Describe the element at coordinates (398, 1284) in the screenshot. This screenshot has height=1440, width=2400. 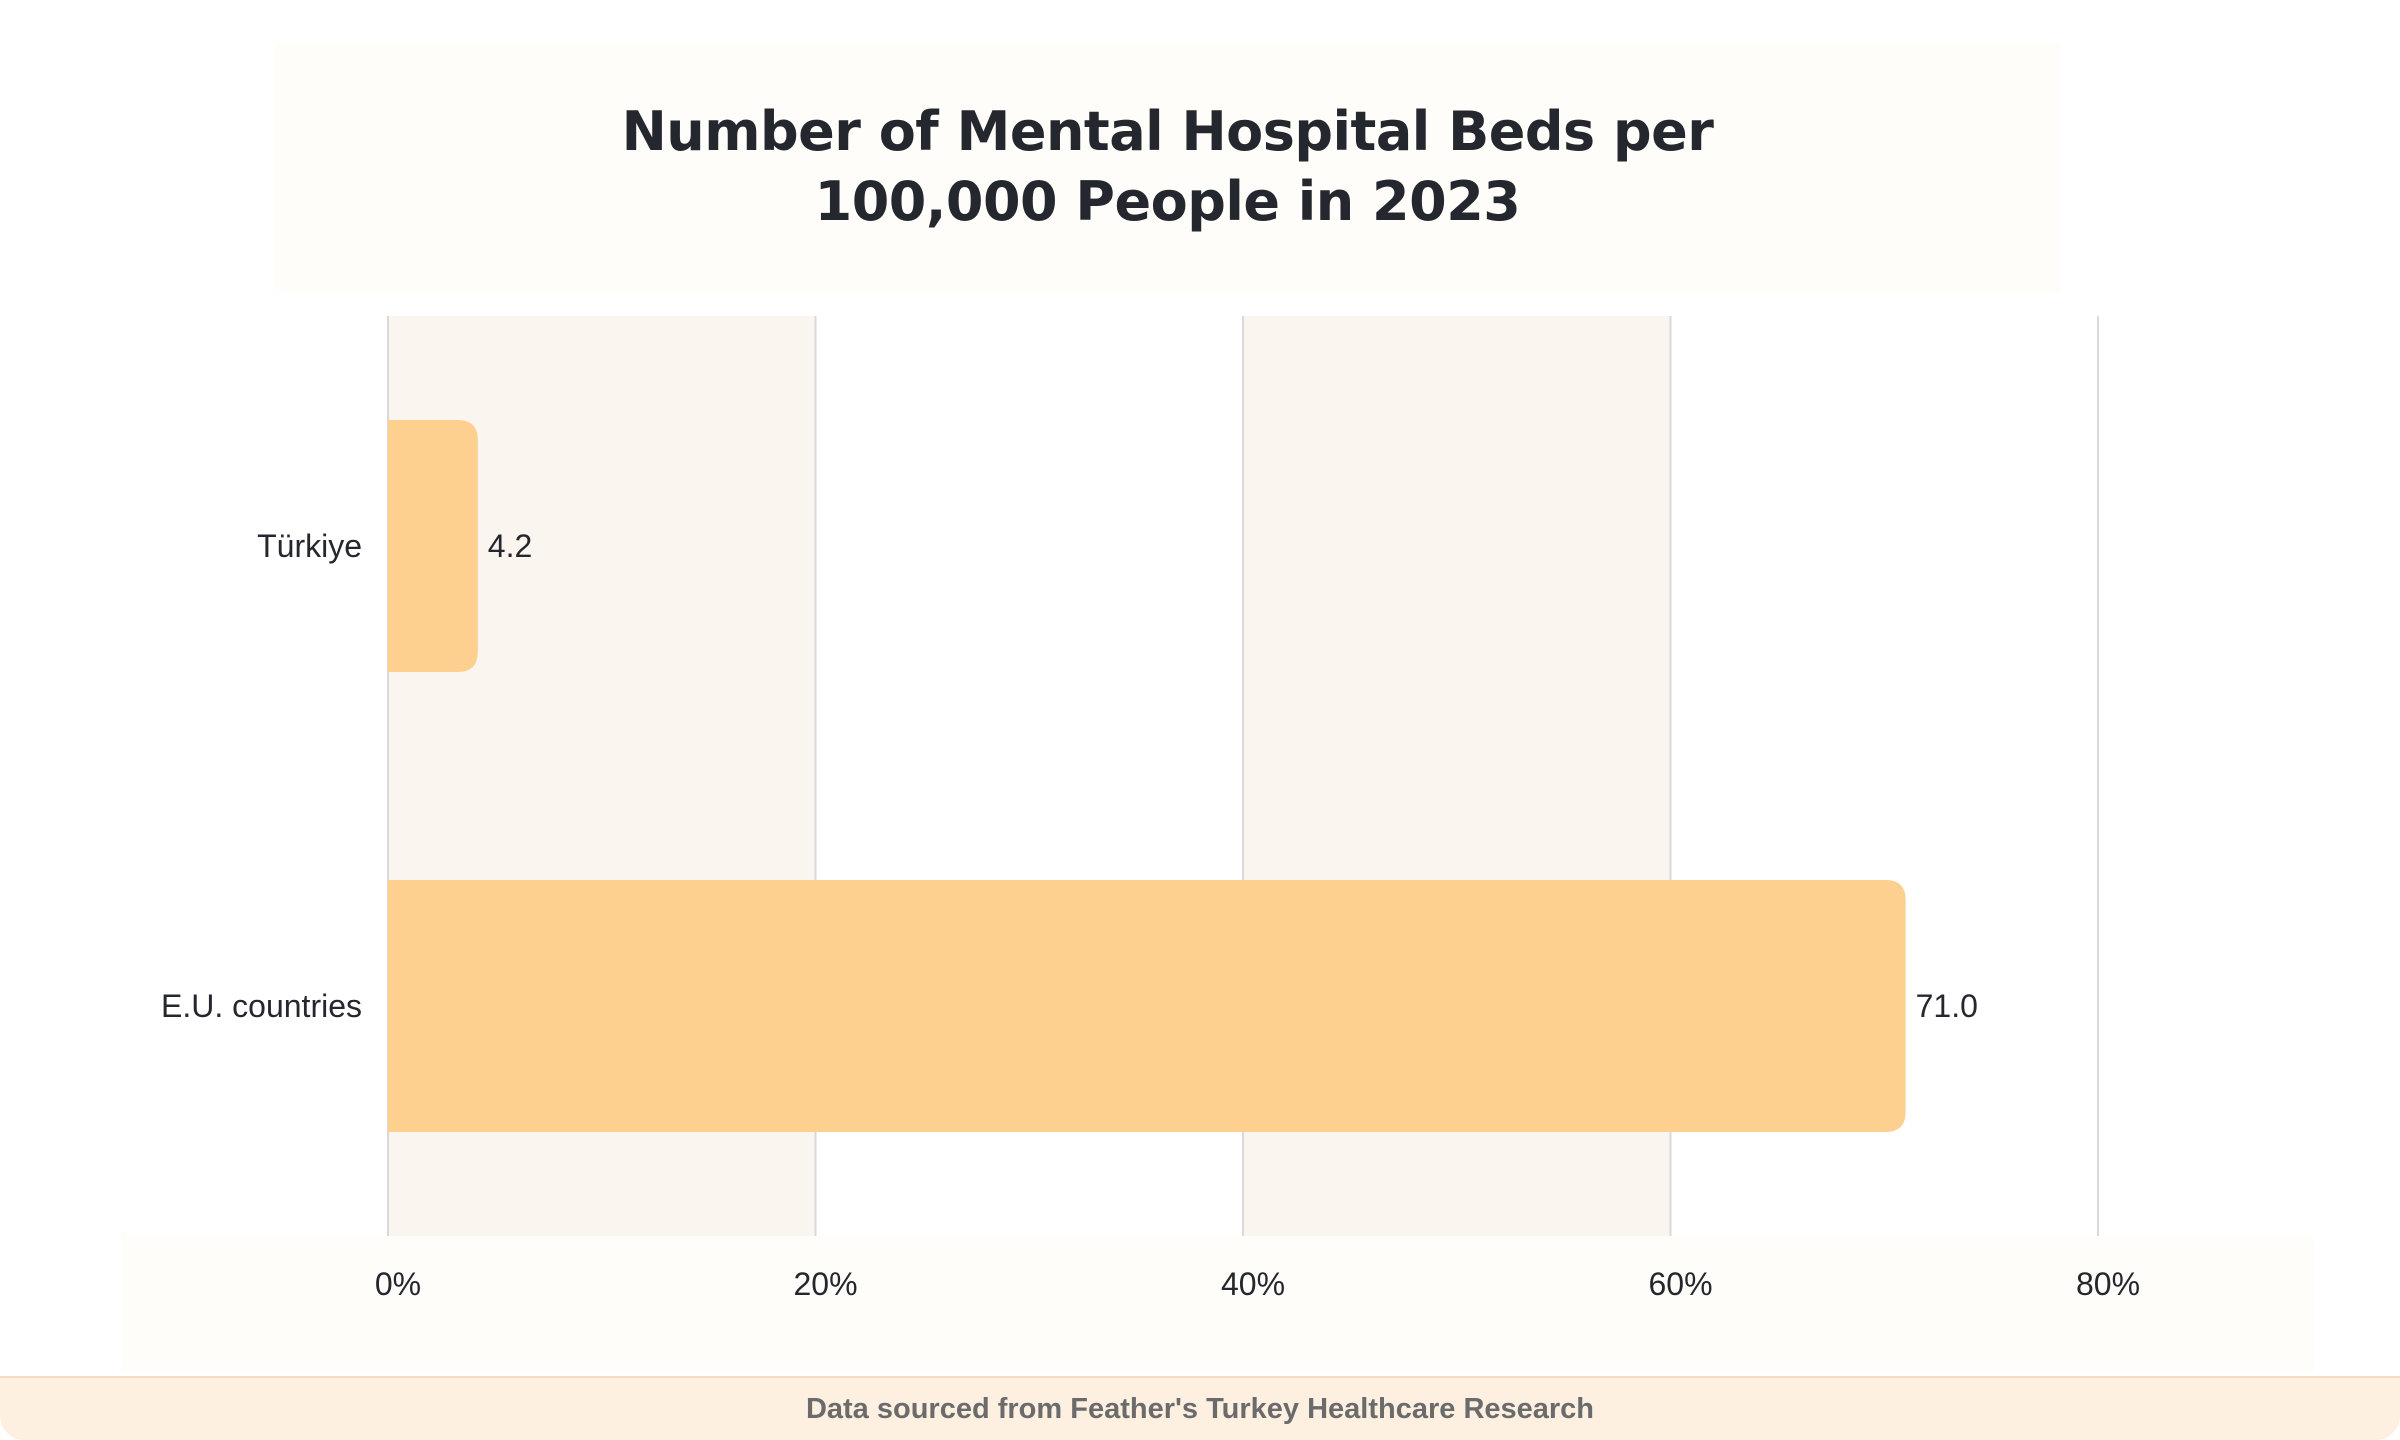
I see `x-tick-label: 0%` at that location.